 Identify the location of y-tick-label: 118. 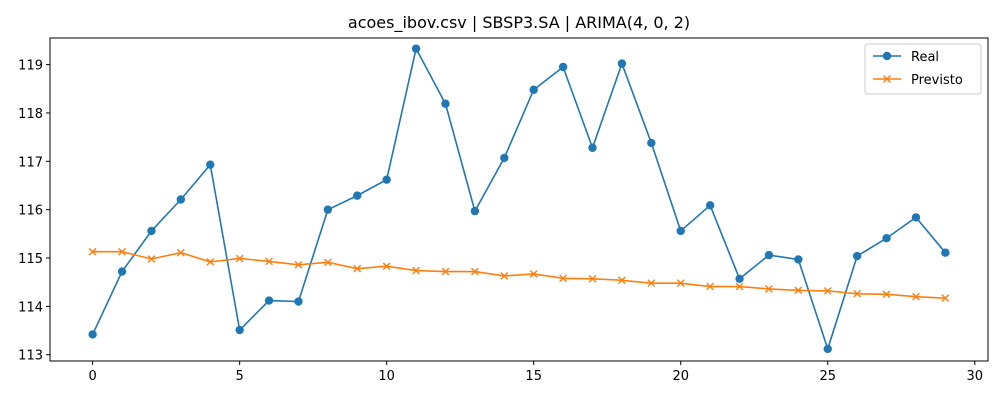
(30, 114).